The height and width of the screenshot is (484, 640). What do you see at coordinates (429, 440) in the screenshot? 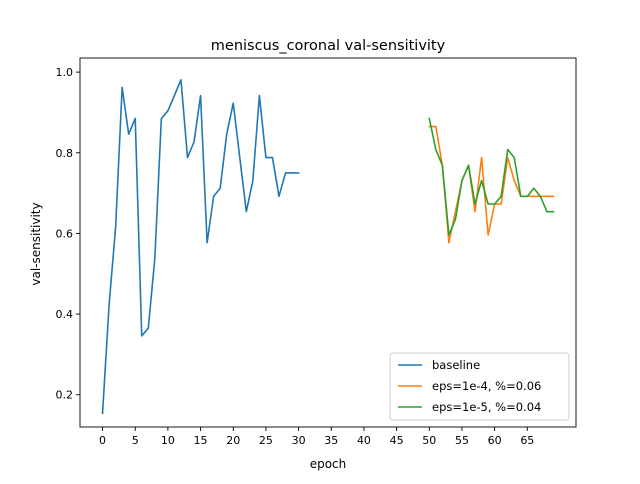
I see `x-tick-label: 50` at bounding box center [429, 440].